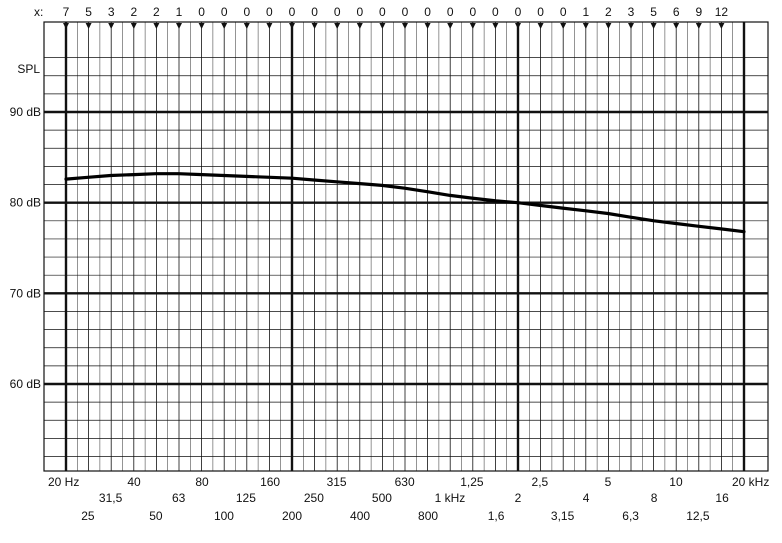  I want to click on x-tick-label: 50, so click(156, 516).